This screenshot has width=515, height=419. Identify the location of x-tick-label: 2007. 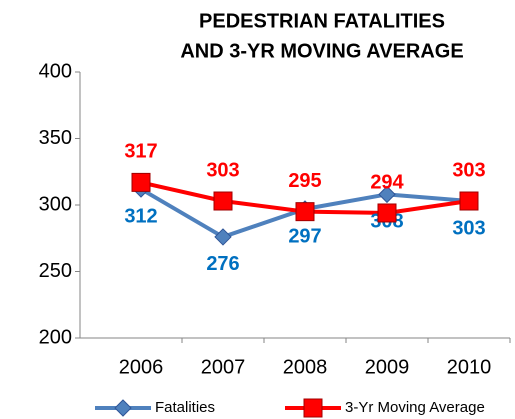
(223, 367).